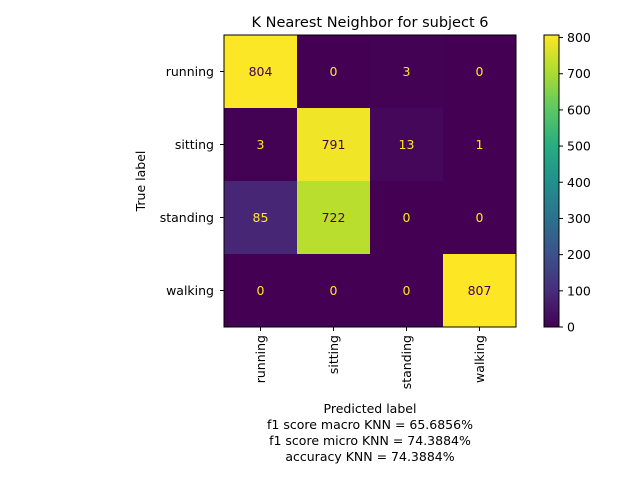  Describe the element at coordinates (370, 408) in the screenshot. I see `x-axis-label: Predicted label` at that location.